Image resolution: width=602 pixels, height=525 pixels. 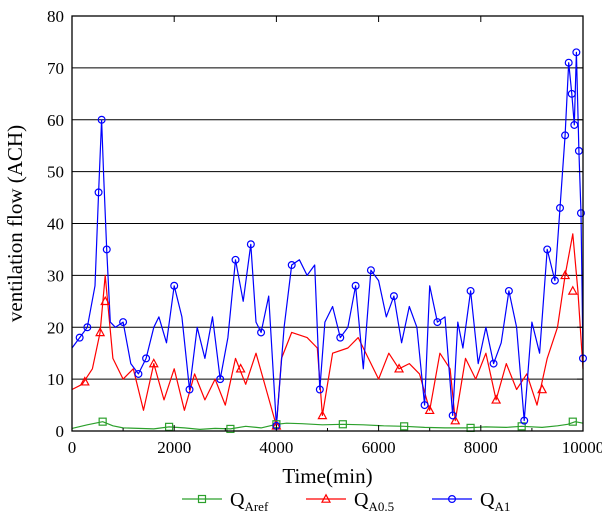 I want to click on legend-marker-a05, so click(x=326, y=498).